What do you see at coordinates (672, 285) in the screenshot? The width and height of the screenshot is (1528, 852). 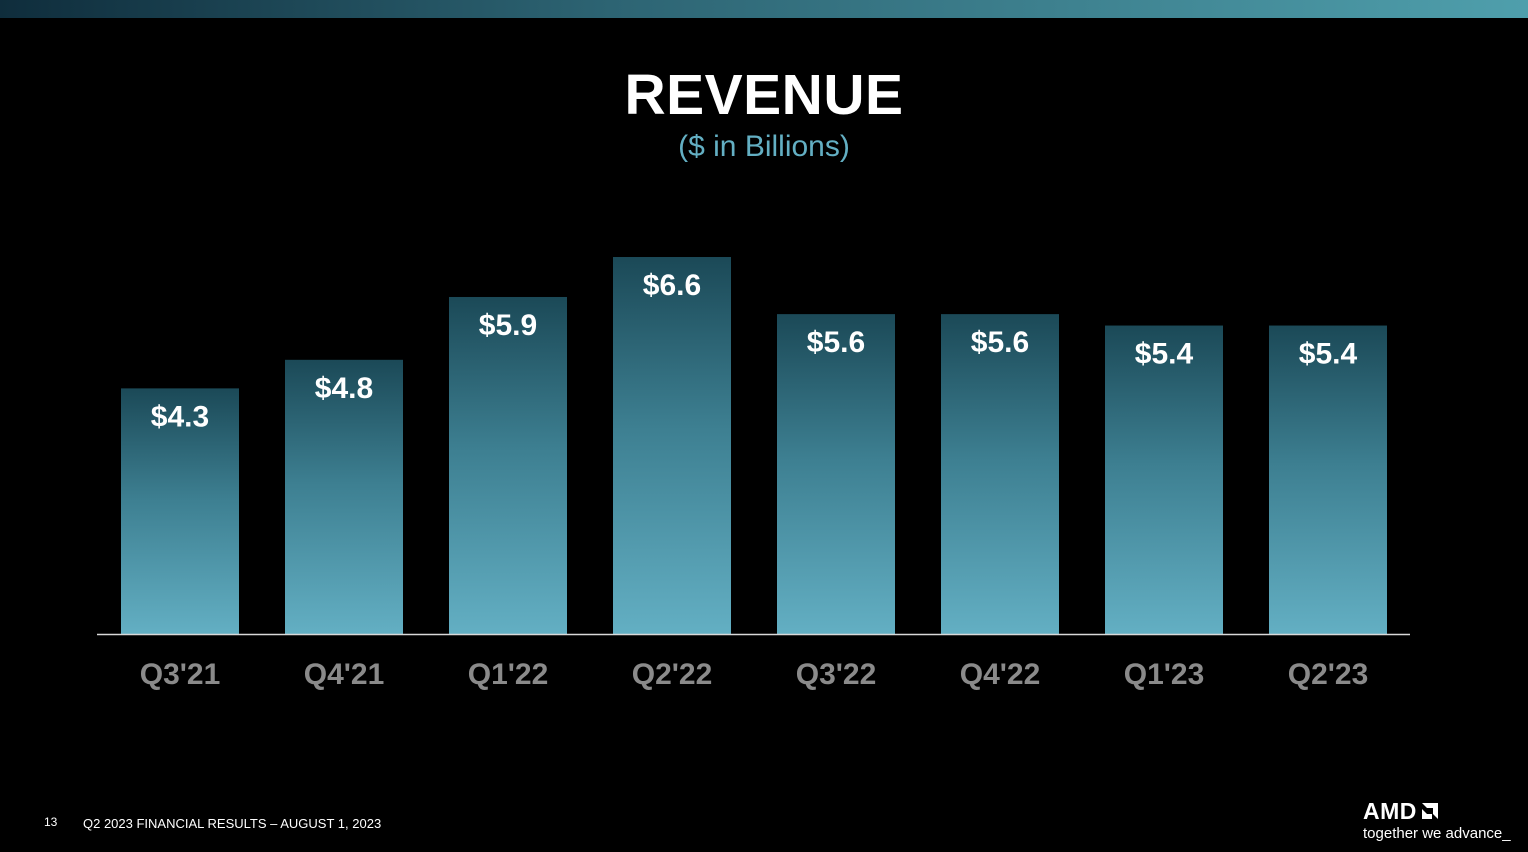 I see `value-label: $6.6` at bounding box center [672, 285].